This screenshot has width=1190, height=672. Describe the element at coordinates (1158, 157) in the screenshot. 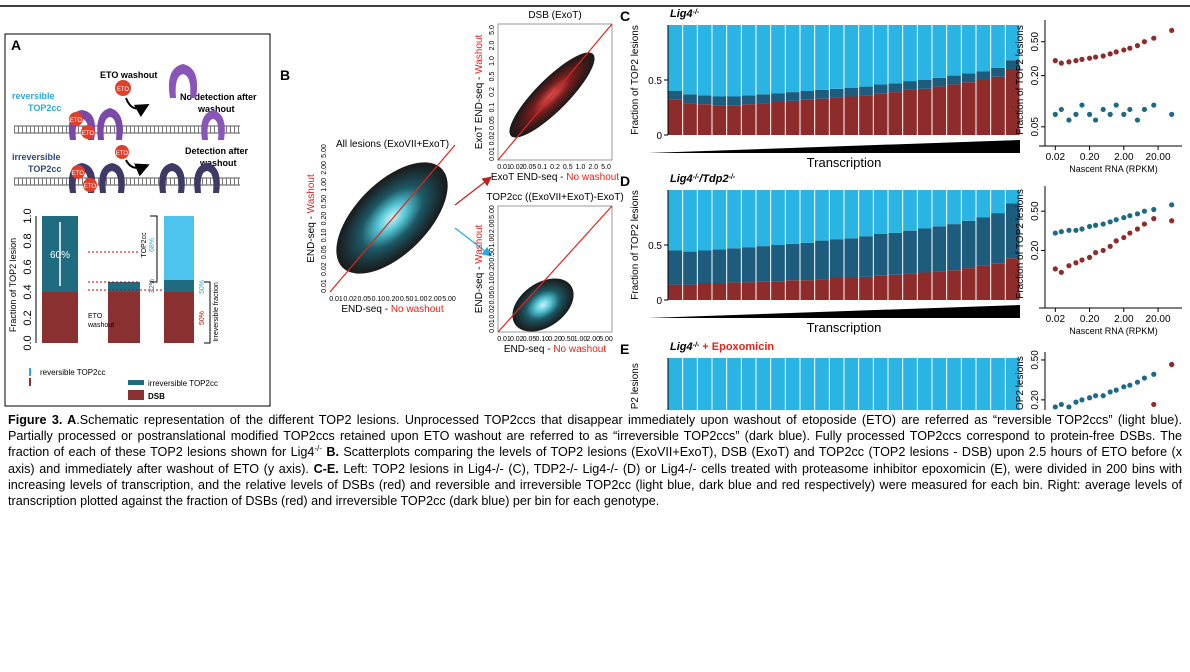

I see `x-tick-label: 20.00` at that location.